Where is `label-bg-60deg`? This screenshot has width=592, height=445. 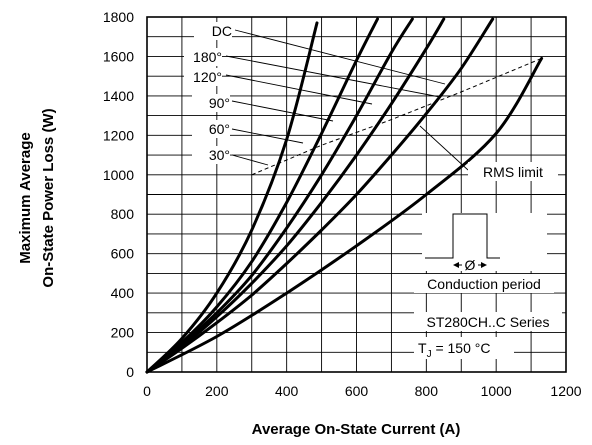
label-bg-60deg is located at coordinates (211, 129).